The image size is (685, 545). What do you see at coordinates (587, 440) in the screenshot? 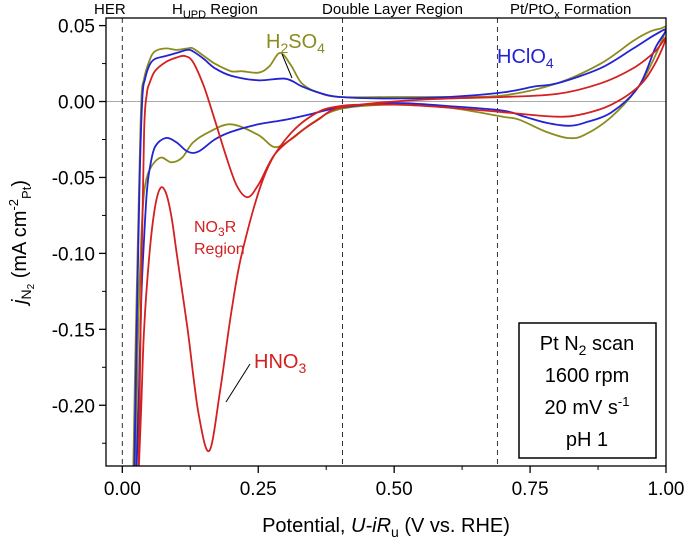
I see `info-line-ph: pH 1` at bounding box center [587, 440].